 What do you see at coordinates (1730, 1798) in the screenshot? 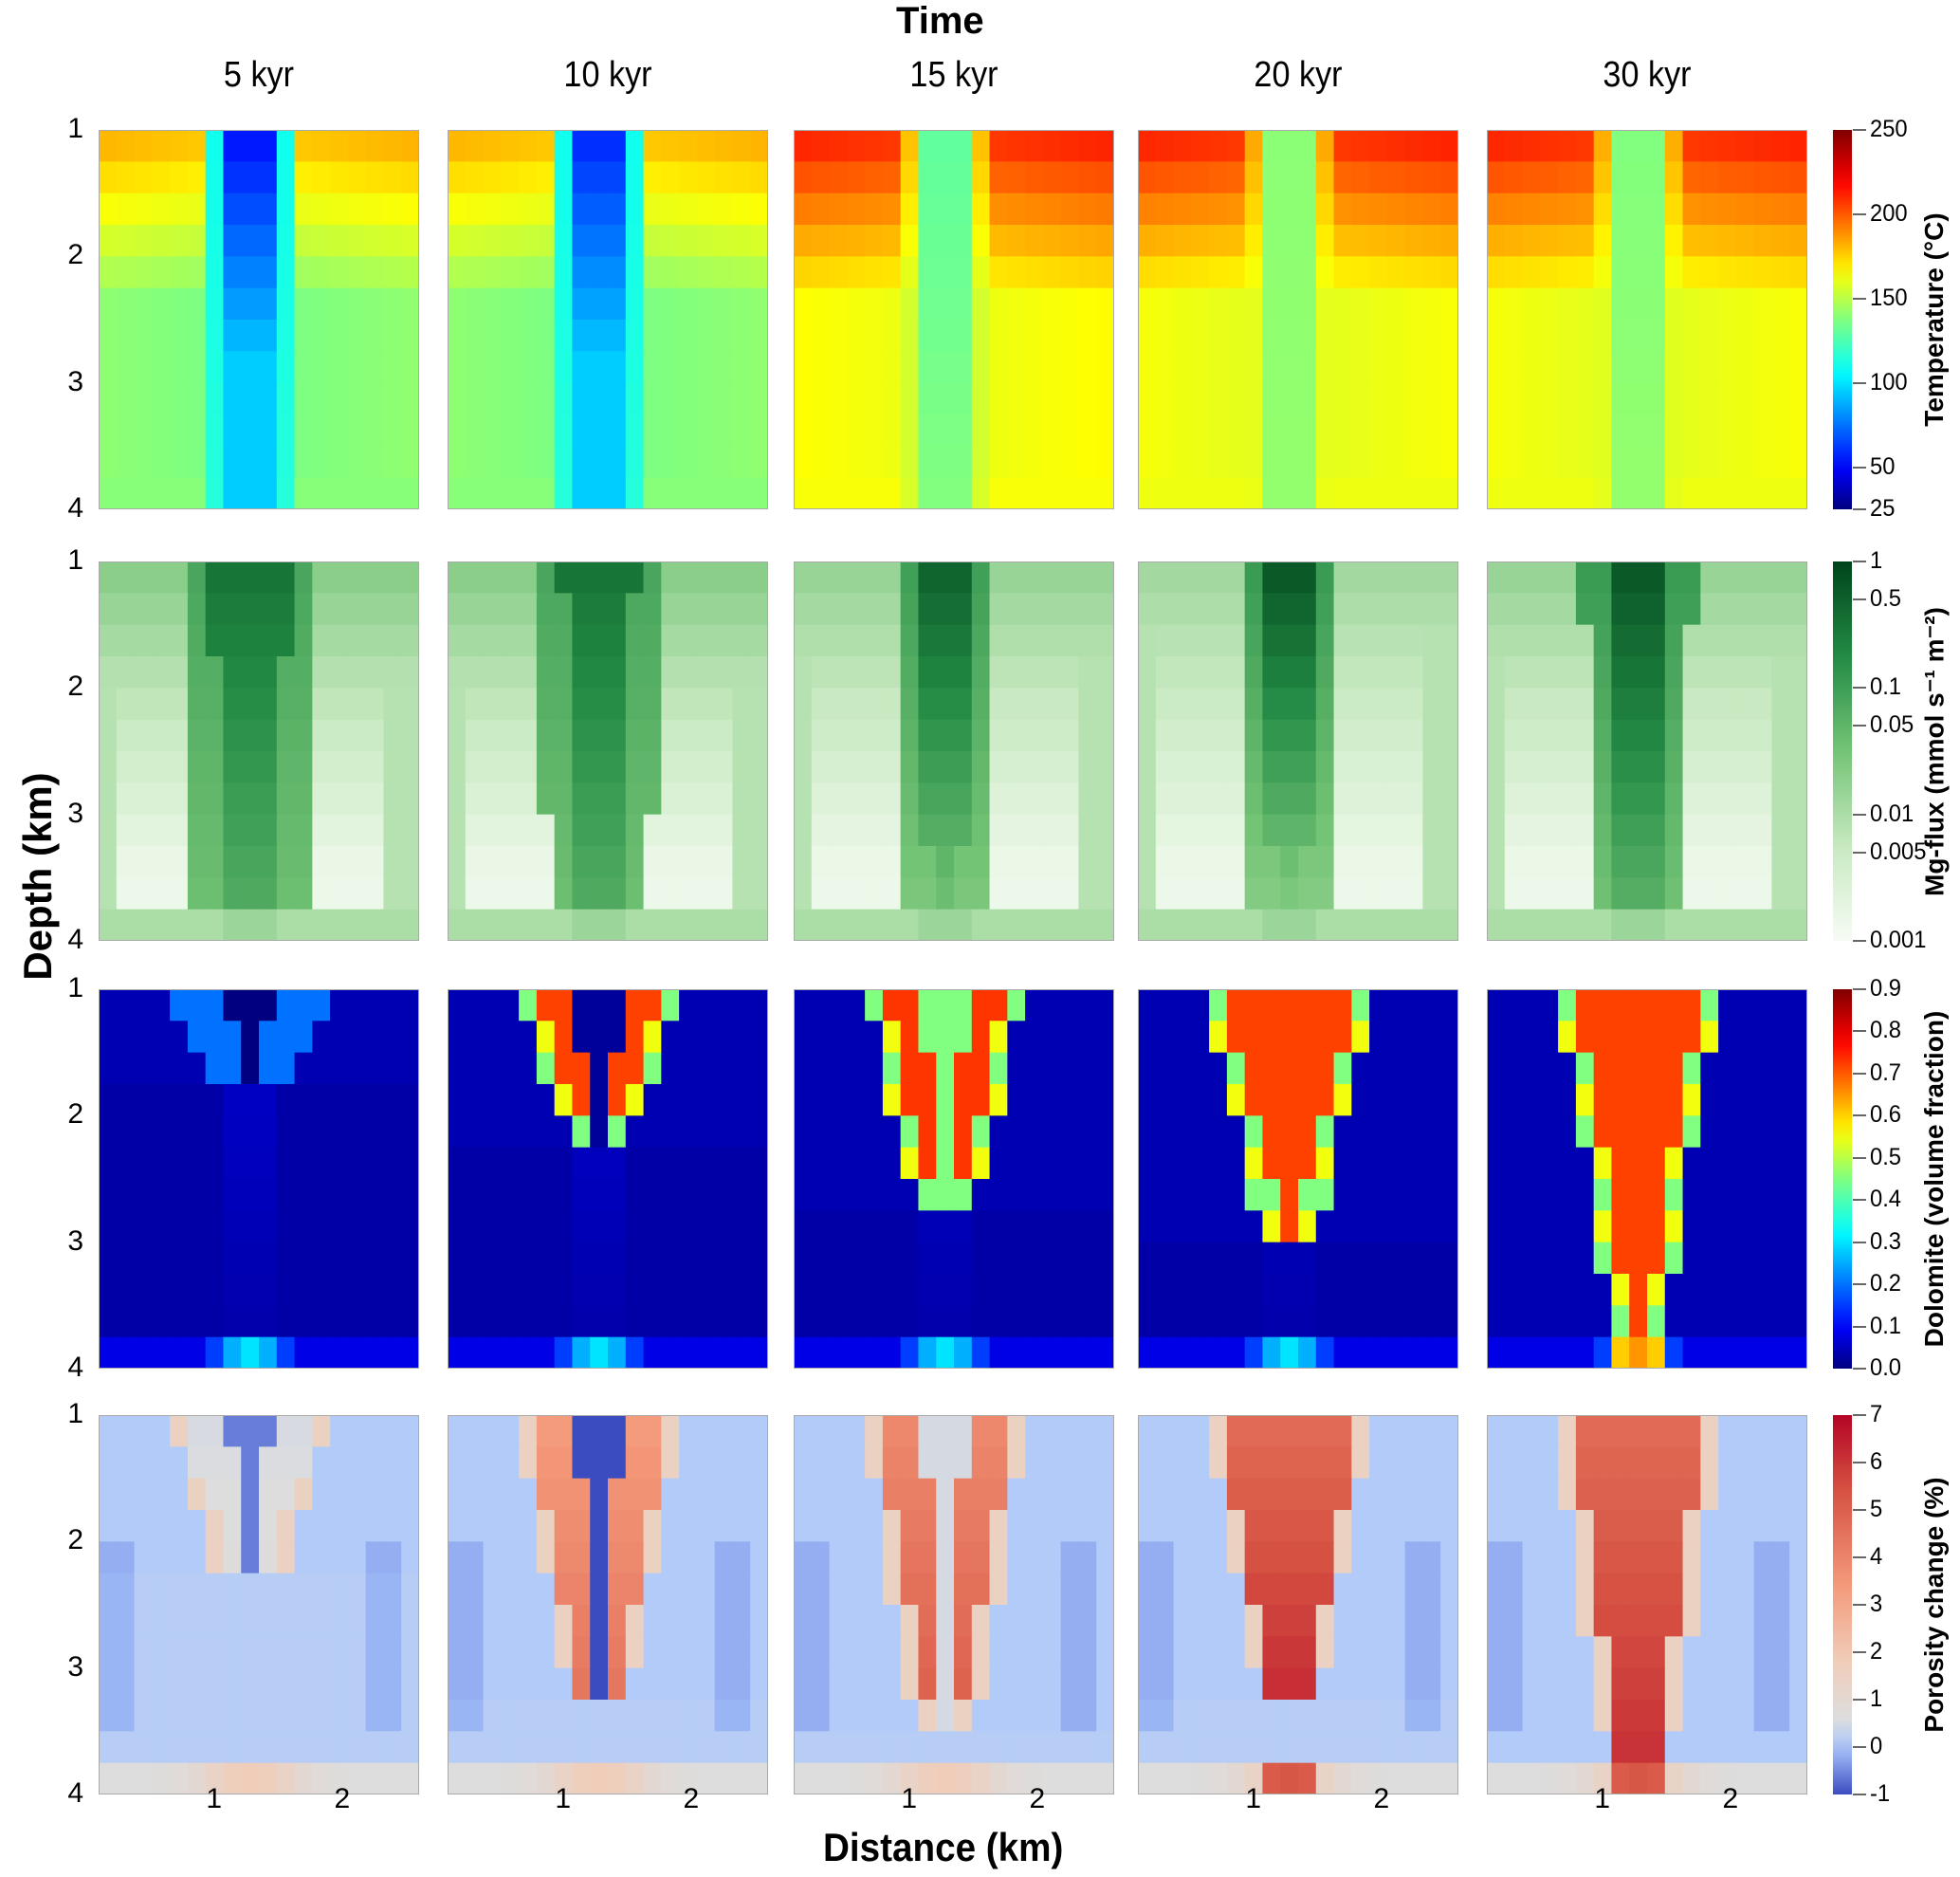
I see `x-tick-label: 2` at bounding box center [1730, 1798].